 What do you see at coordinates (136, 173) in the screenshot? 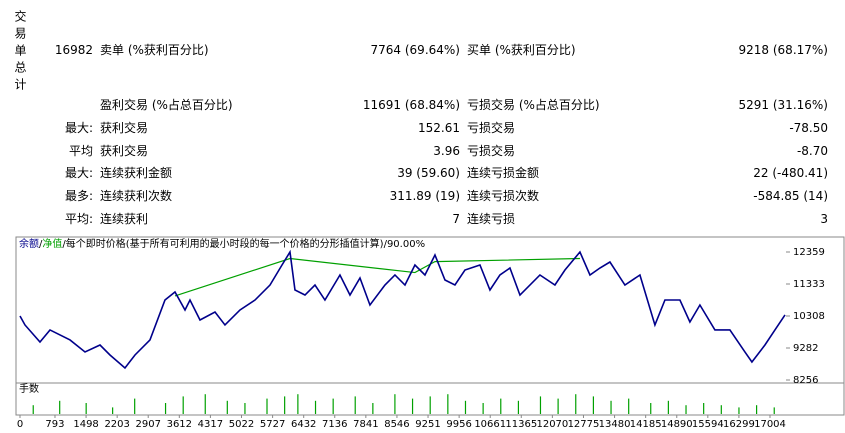
I see `table-cell: 连续获利金额` at bounding box center [136, 173].